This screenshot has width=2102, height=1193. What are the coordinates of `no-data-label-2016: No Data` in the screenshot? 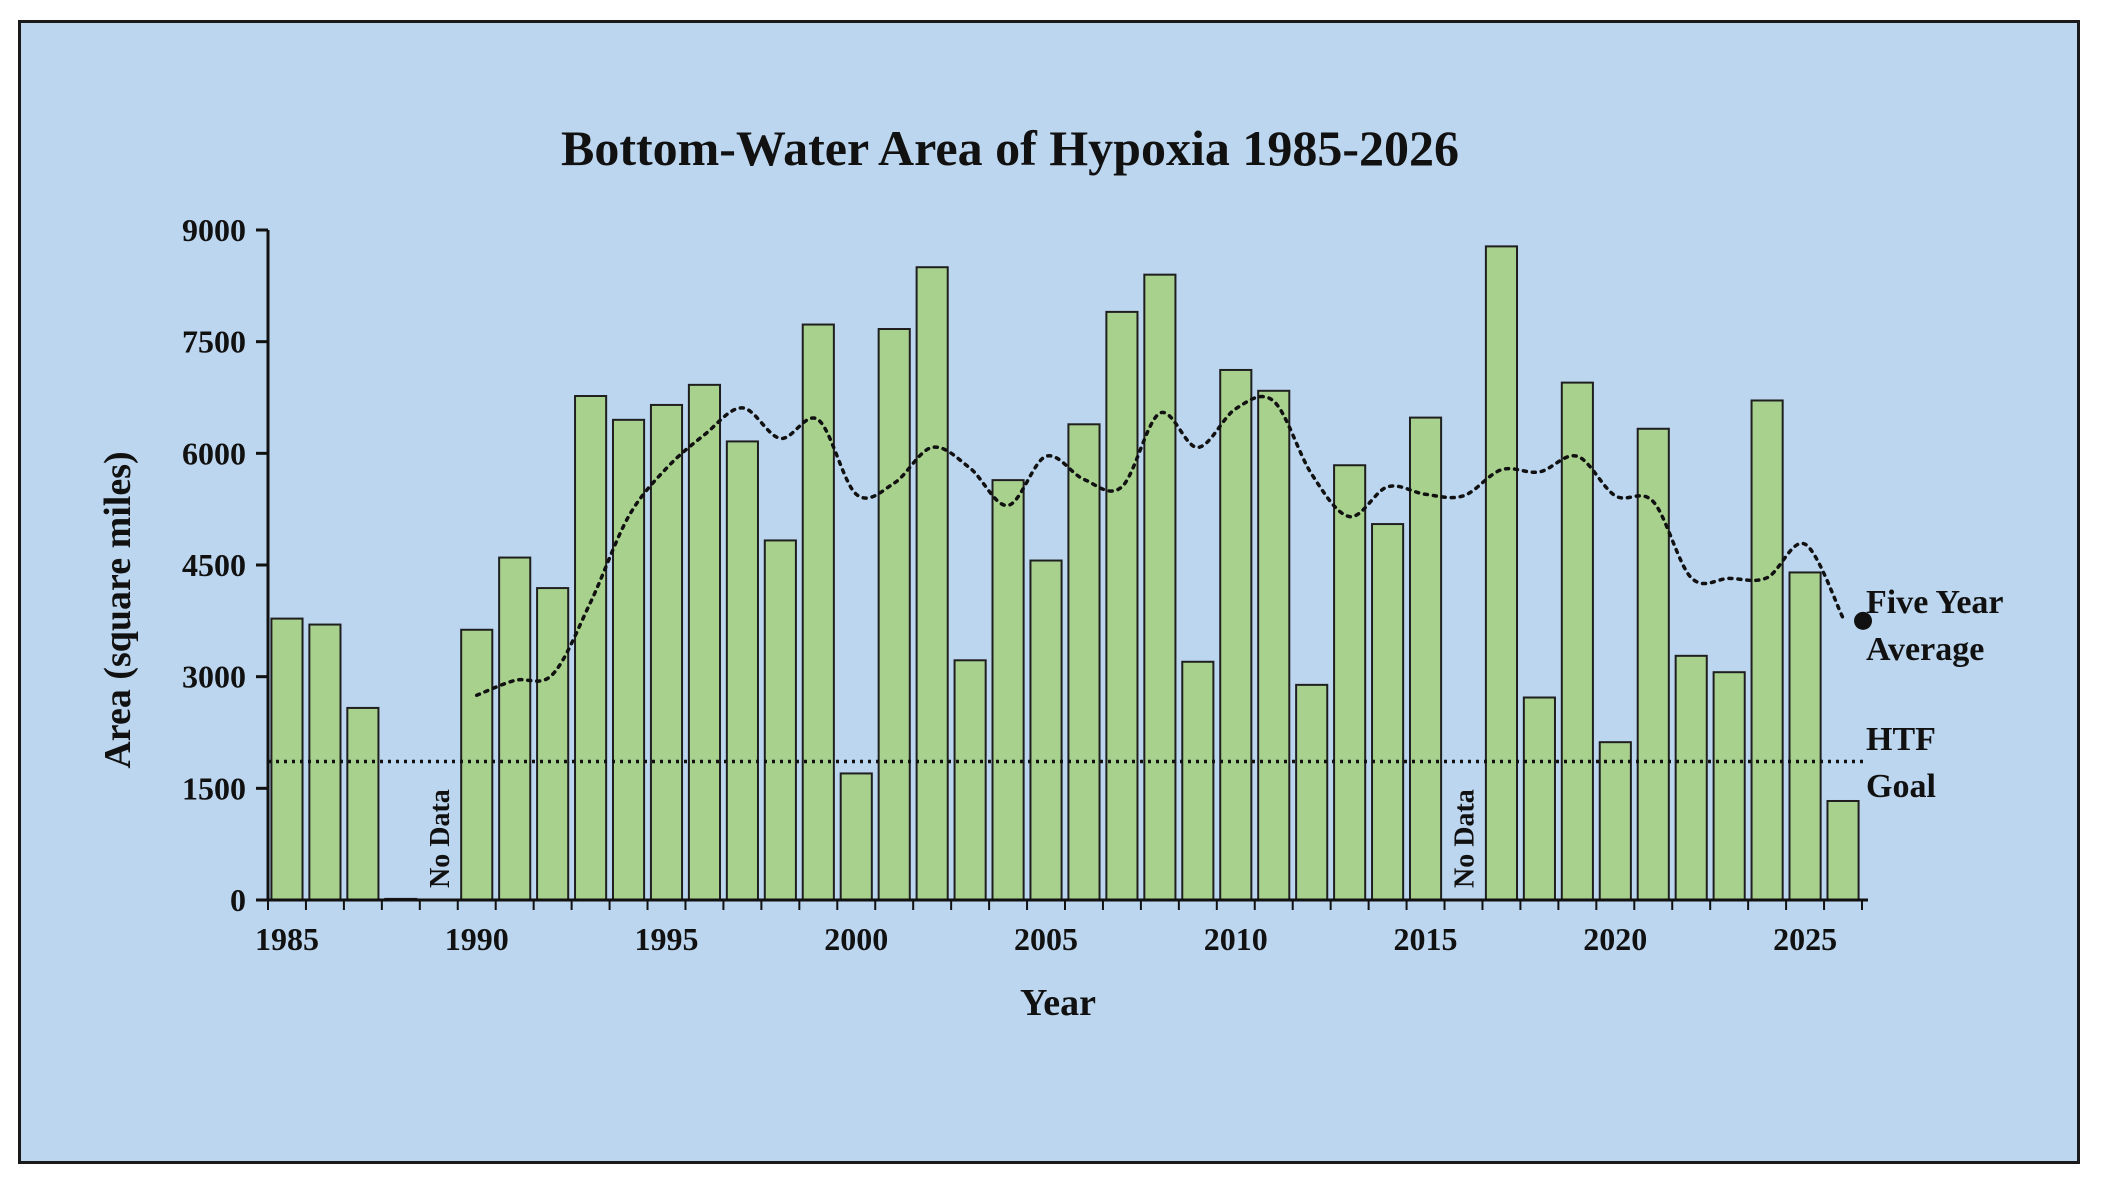 It's located at (1465, 838).